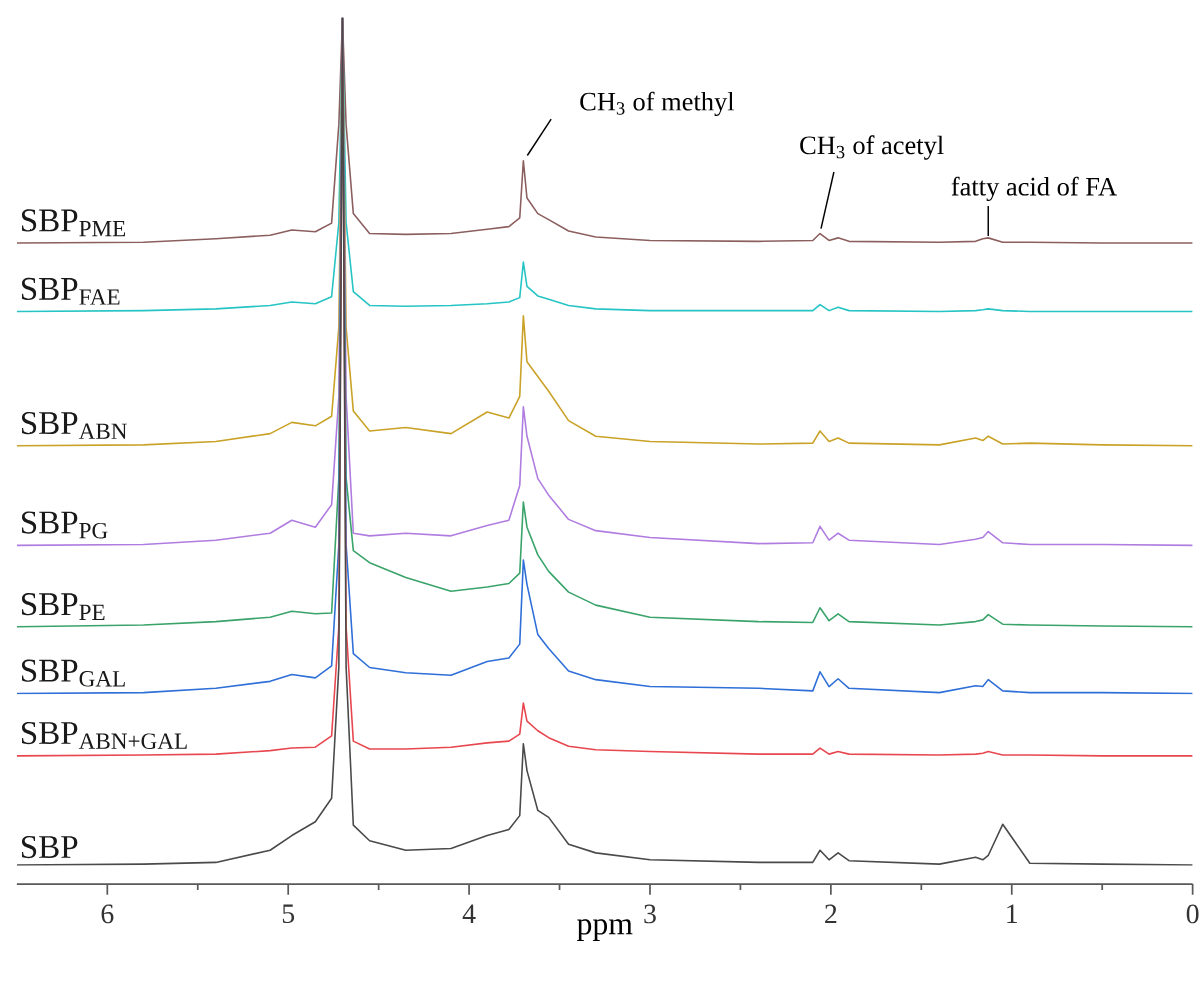 This screenshot has height=981, width=1204. I want to click on x-tick-label: 3, so click(650, 914).